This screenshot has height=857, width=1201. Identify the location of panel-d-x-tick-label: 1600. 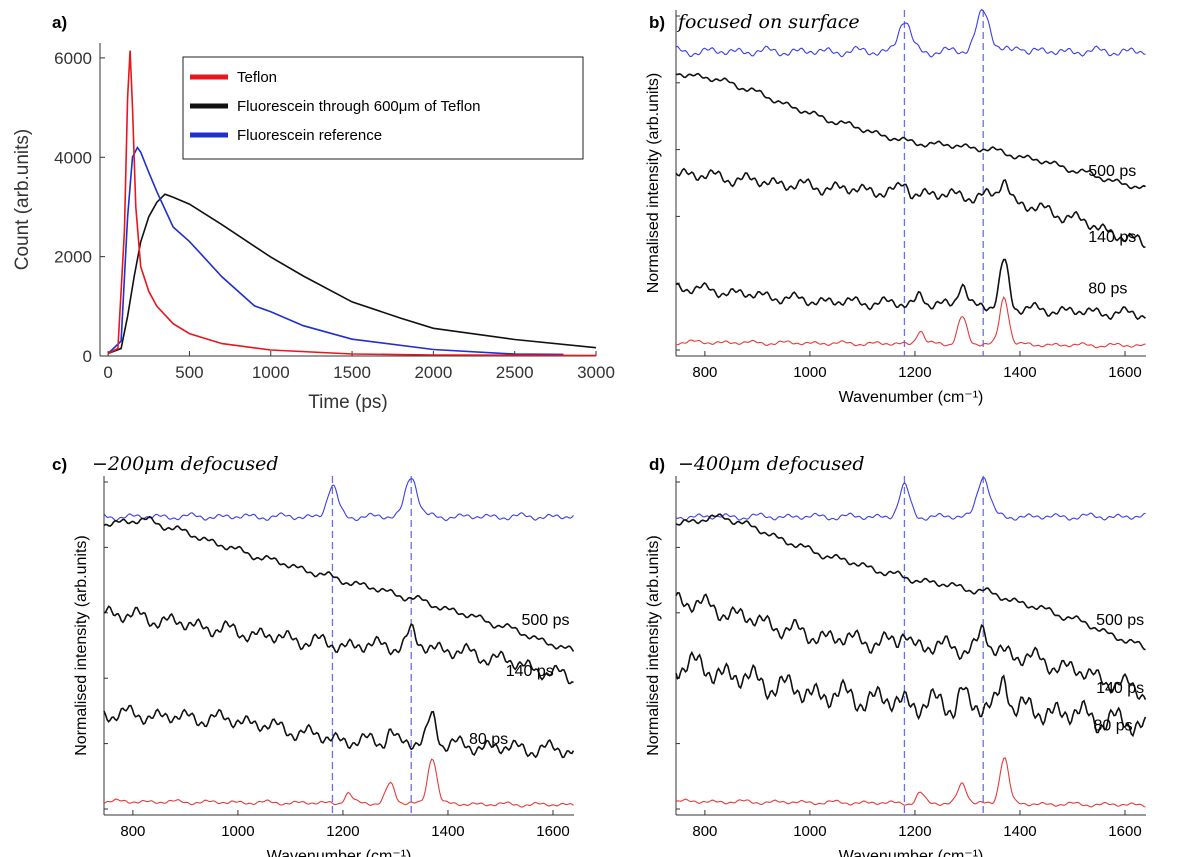
(1124, 831).